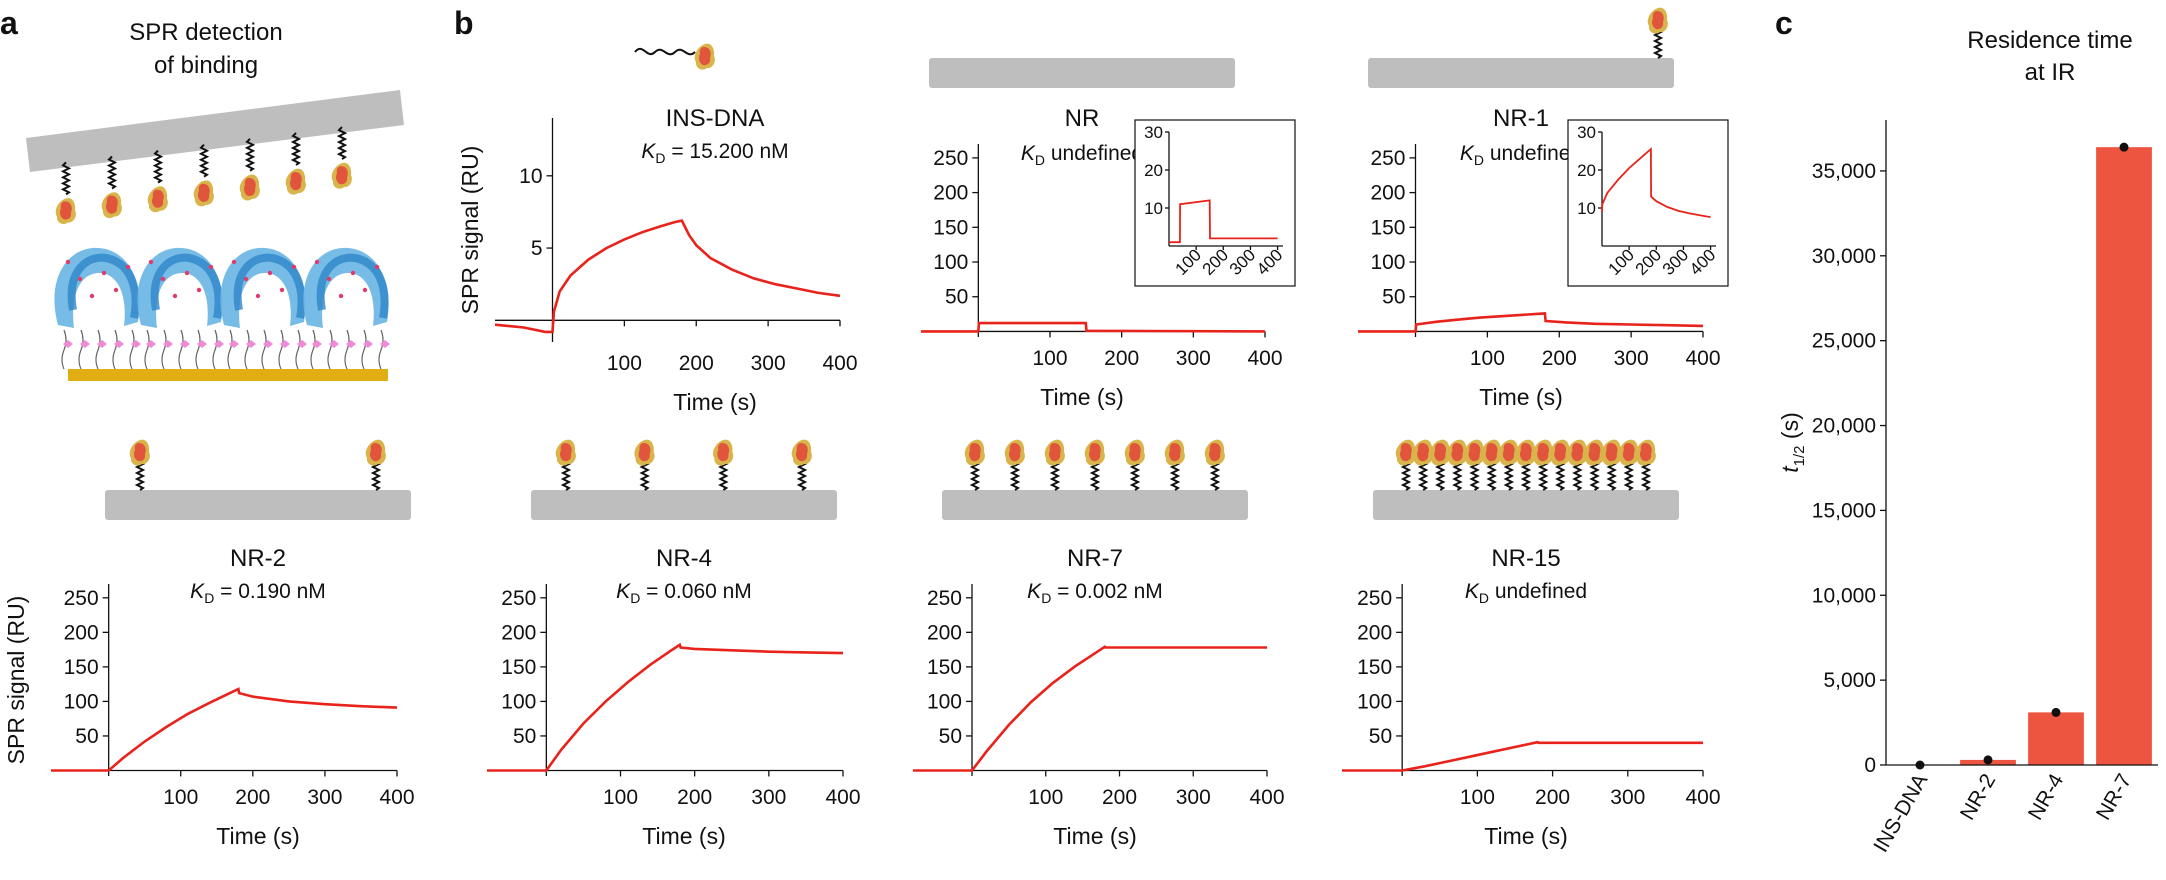 The image size is (2166, 880). I want to click on bar-y-tick-label: 5,000, so click(1849, 680).